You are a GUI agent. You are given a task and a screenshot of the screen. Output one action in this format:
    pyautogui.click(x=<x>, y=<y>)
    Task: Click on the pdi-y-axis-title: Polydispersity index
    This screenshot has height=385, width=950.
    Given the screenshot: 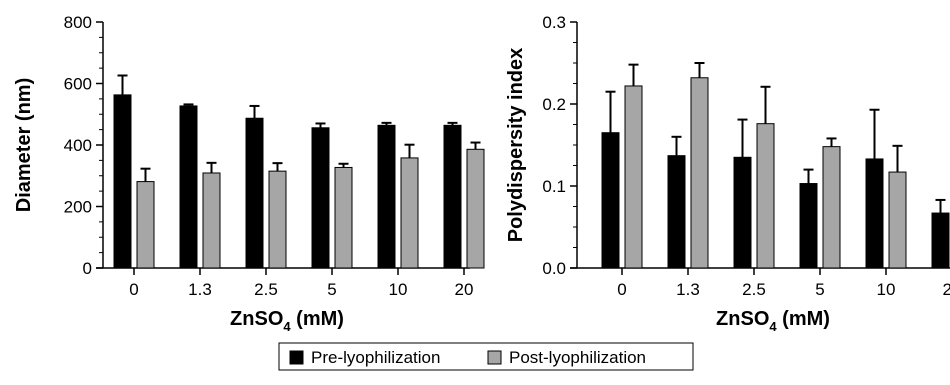 What is the action you would take?
    pyautogui.click(x=516, y=145)
    